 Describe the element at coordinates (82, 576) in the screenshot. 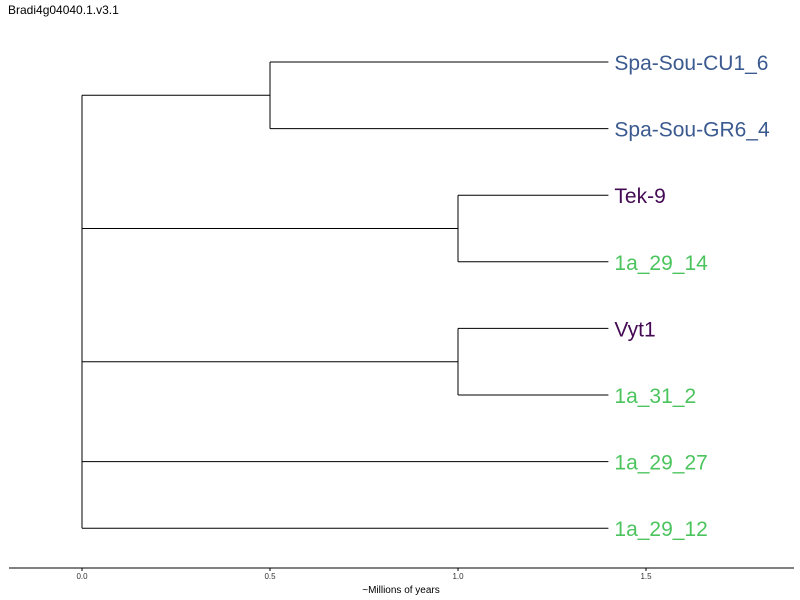

I see `axis-tick-label: 0.0` at that location.